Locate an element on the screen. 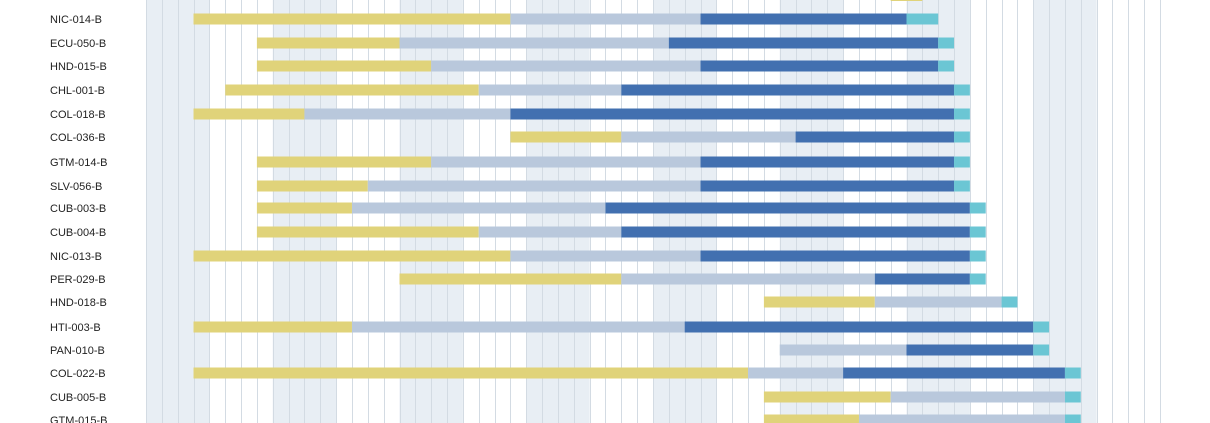 The image size is (1210, 423). bar-segment-hnd-015-b-phase1 is located at coordinates (344, 66).